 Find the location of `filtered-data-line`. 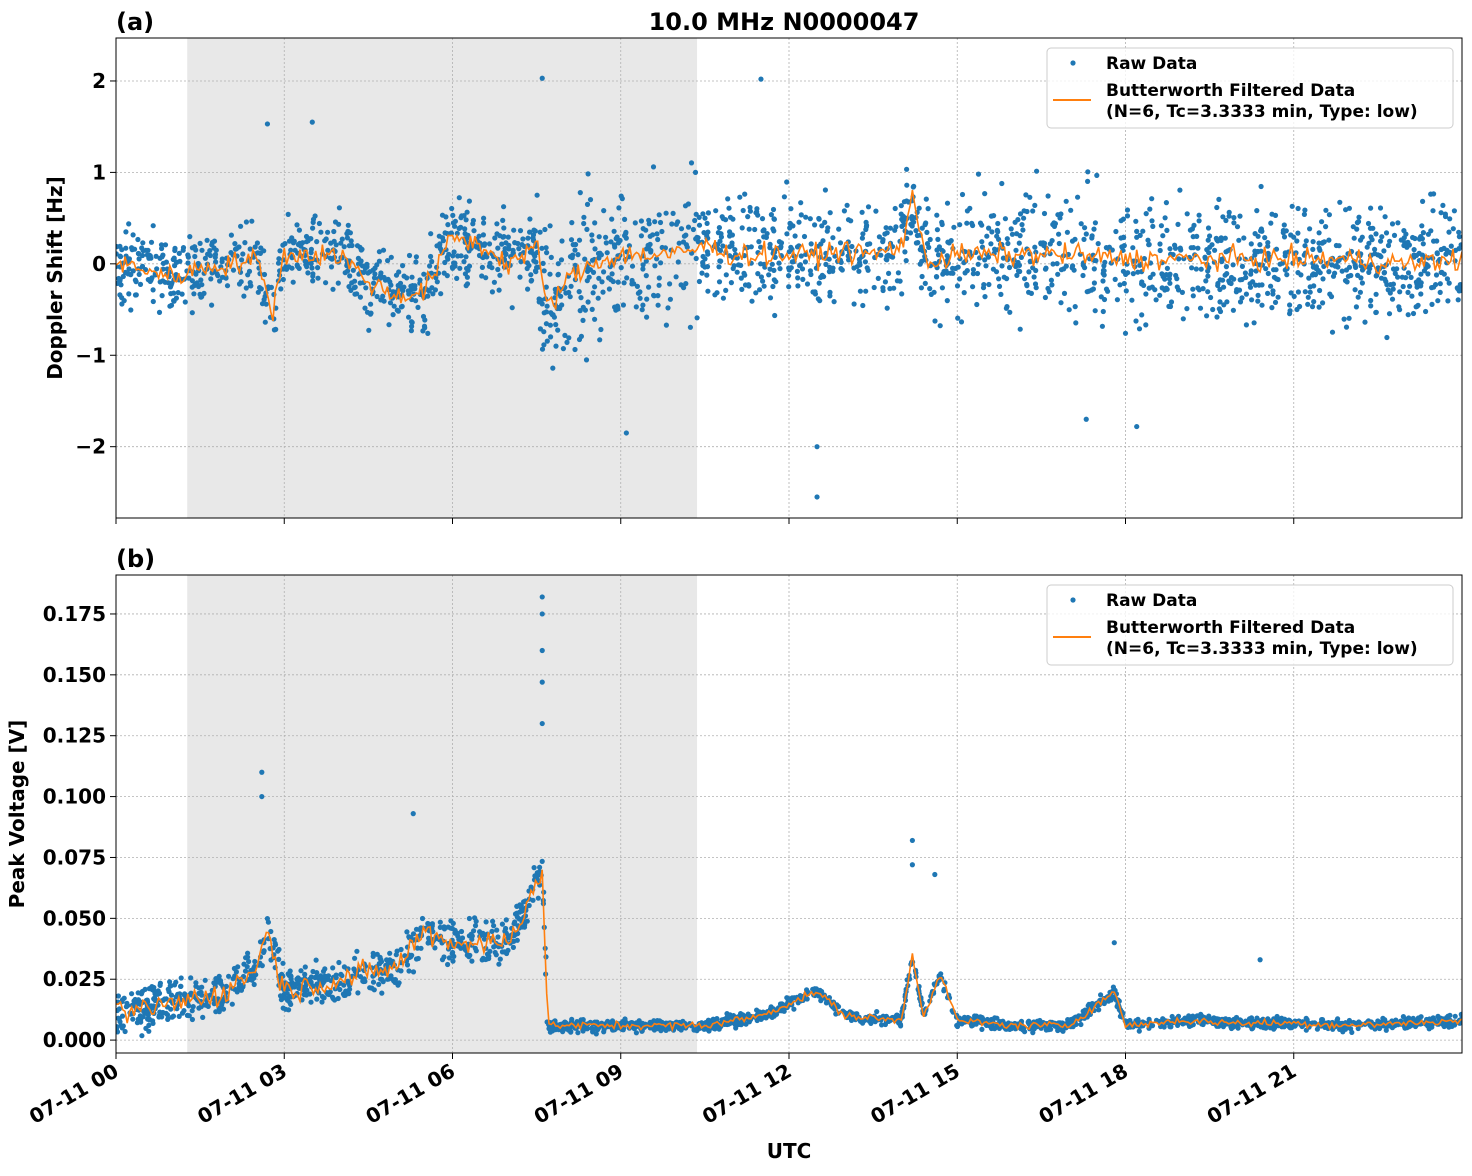

filtered-data-line is located at coordinates (789, 951).